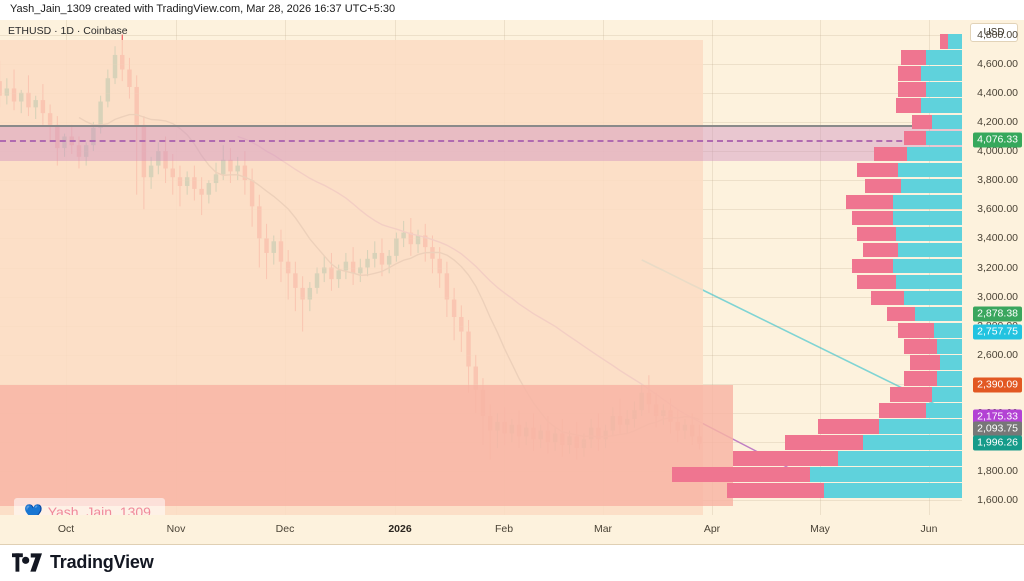 Image resolution: width=1024 pixels, height=581 pixels. What do you see at coordinates (481, 143) in the screenshot?
I see `resistance-band` at bounding box center [481, 143].